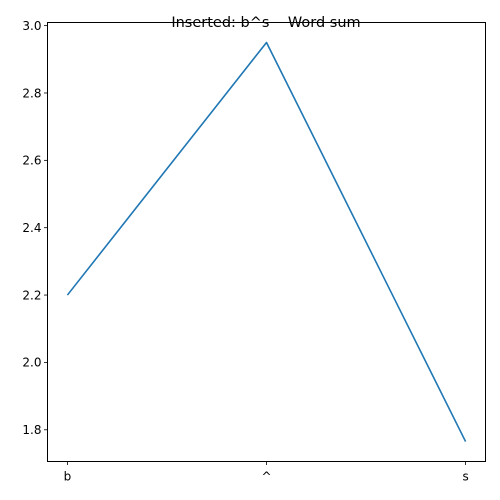 This screenshot has width=500, height=500. I want to click on y-tick-label: 2.4, so click(31, 228).